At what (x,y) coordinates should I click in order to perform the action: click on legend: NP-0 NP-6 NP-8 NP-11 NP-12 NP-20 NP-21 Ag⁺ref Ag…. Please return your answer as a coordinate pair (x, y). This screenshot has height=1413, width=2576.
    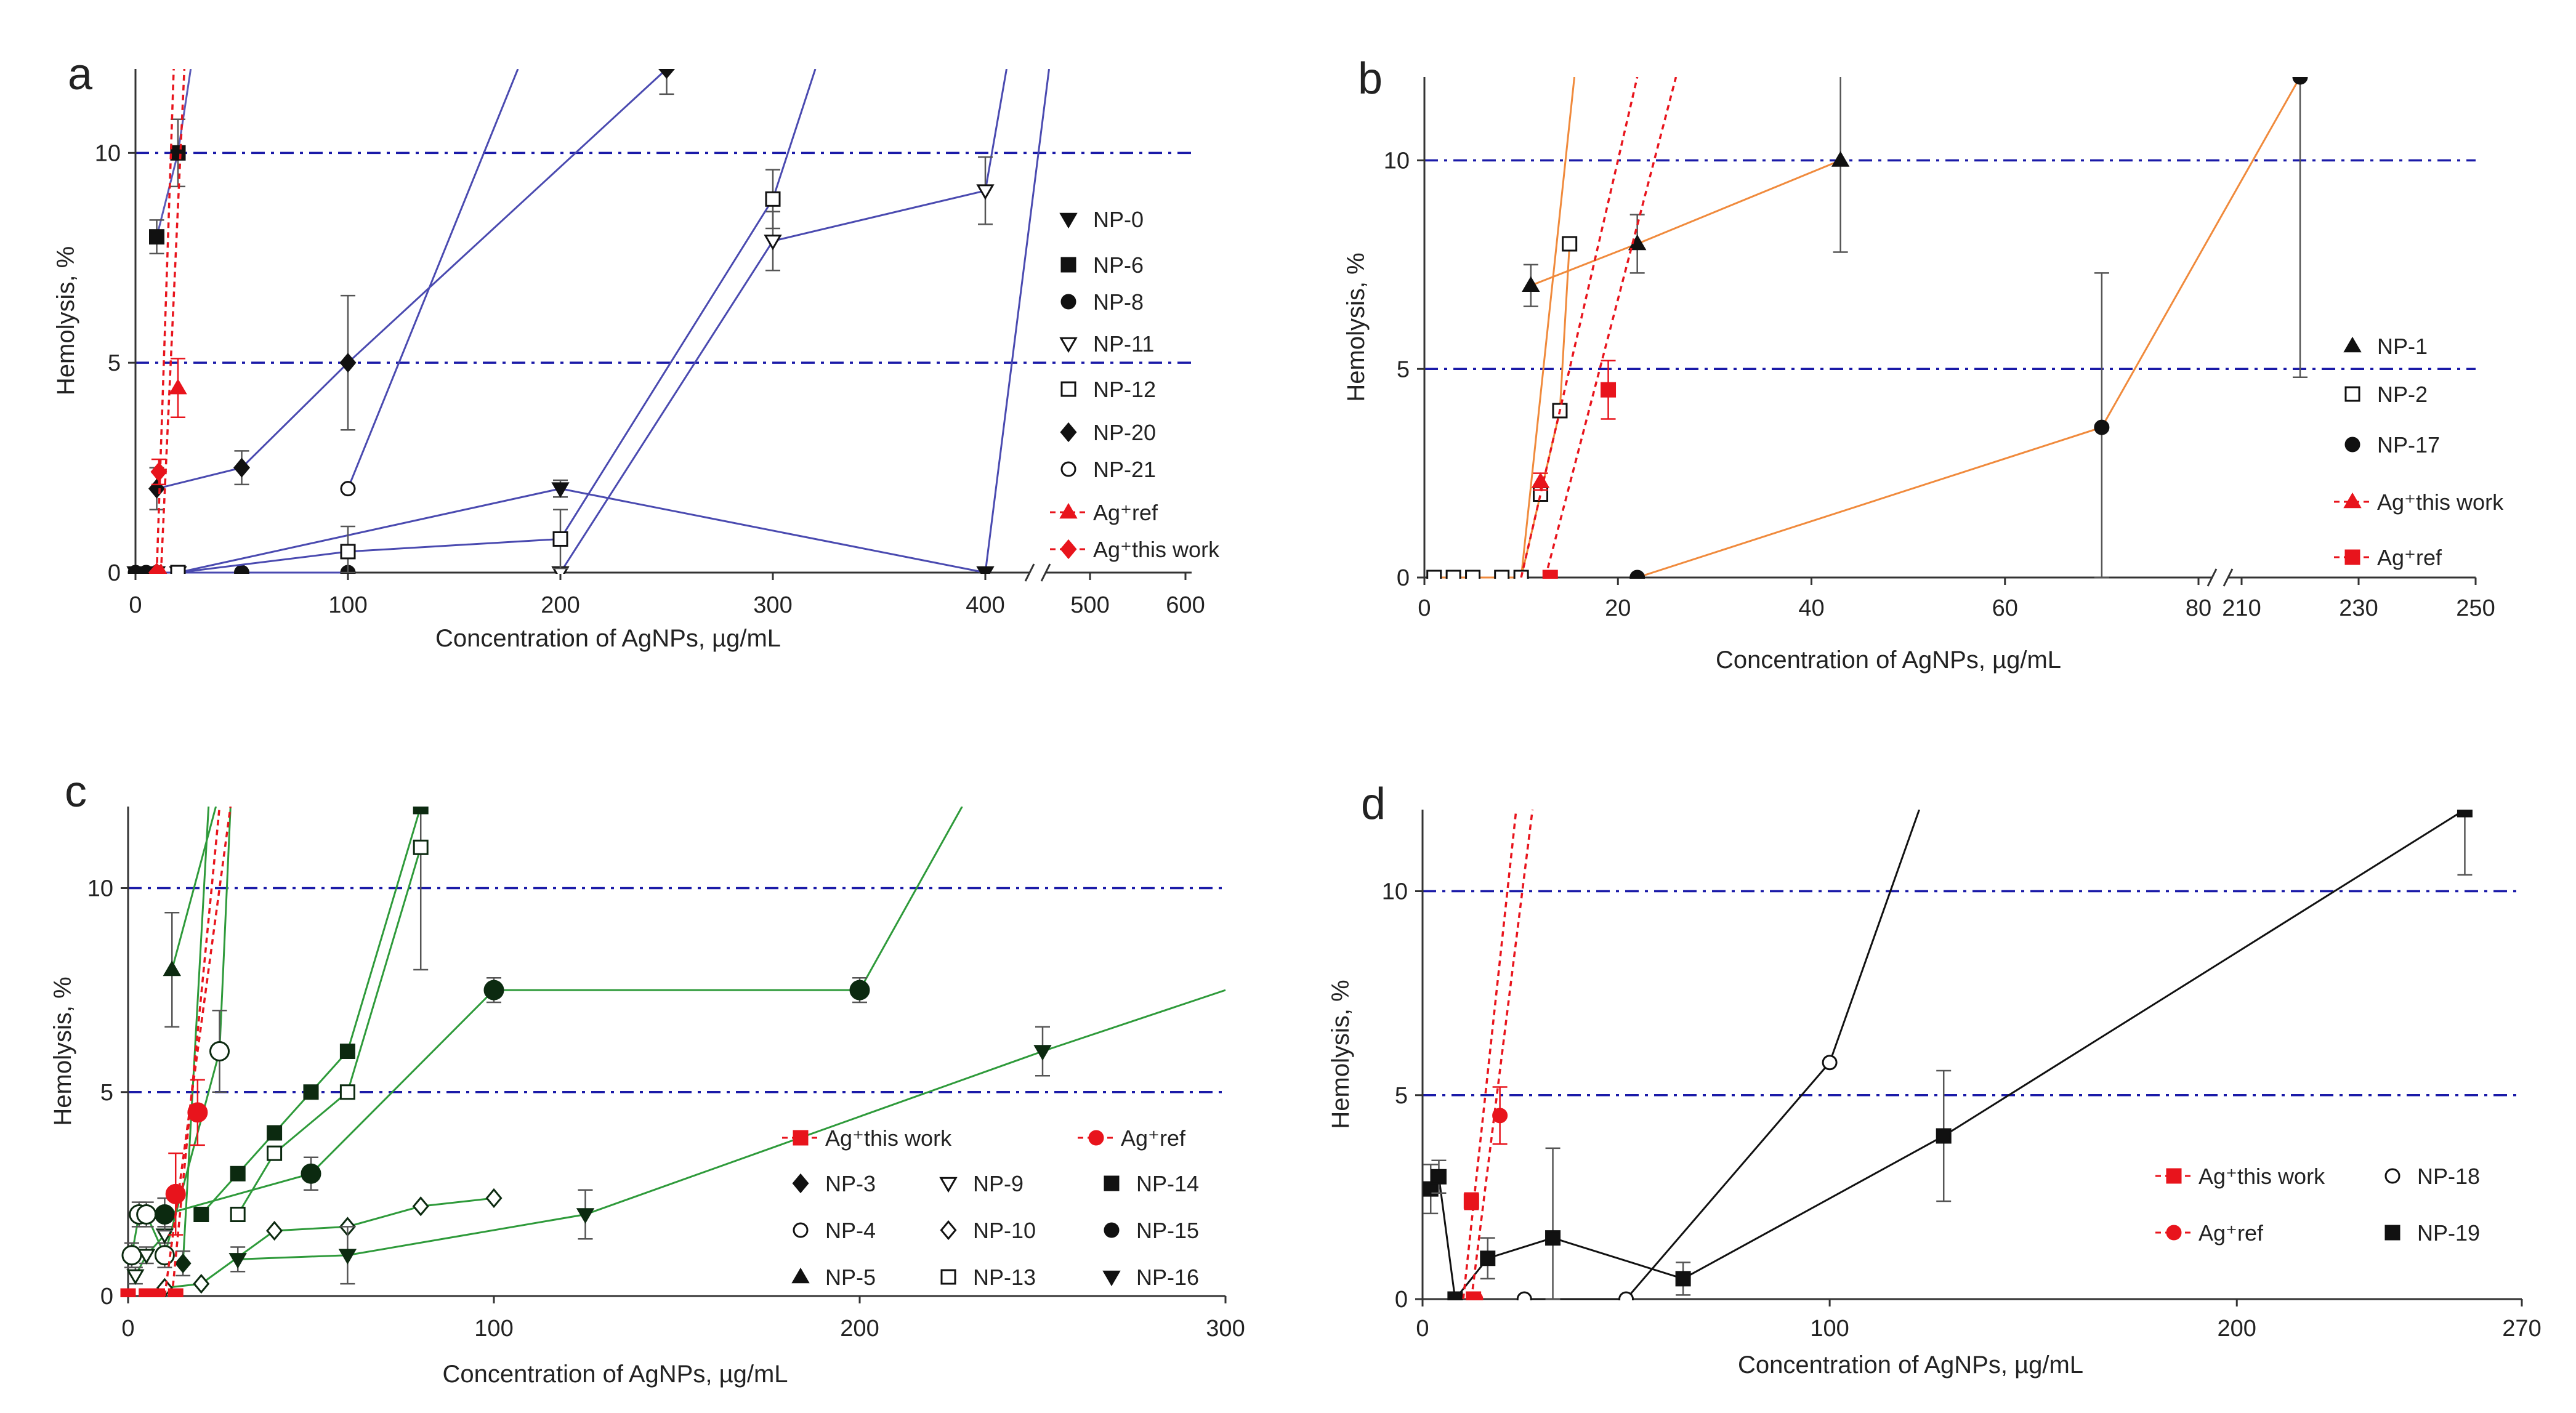
    Looking at the image, I should click on (1135, 384).